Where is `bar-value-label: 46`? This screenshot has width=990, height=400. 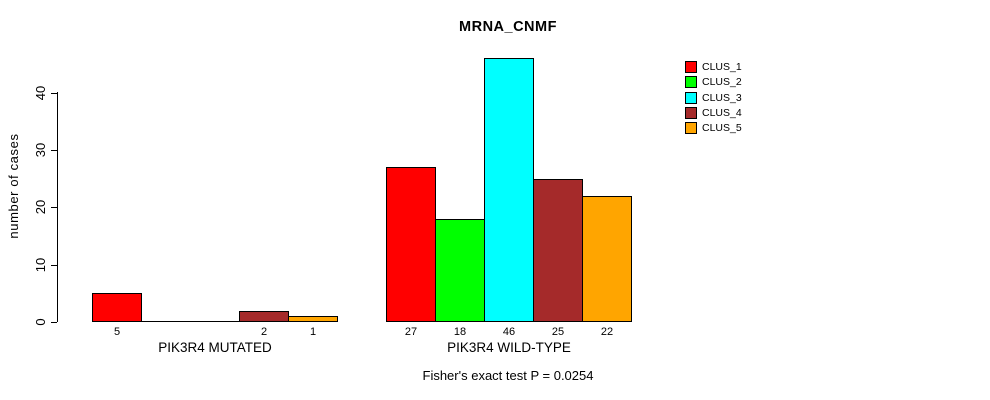
bar-value-label: 46 is located at coordinates (509, 332).